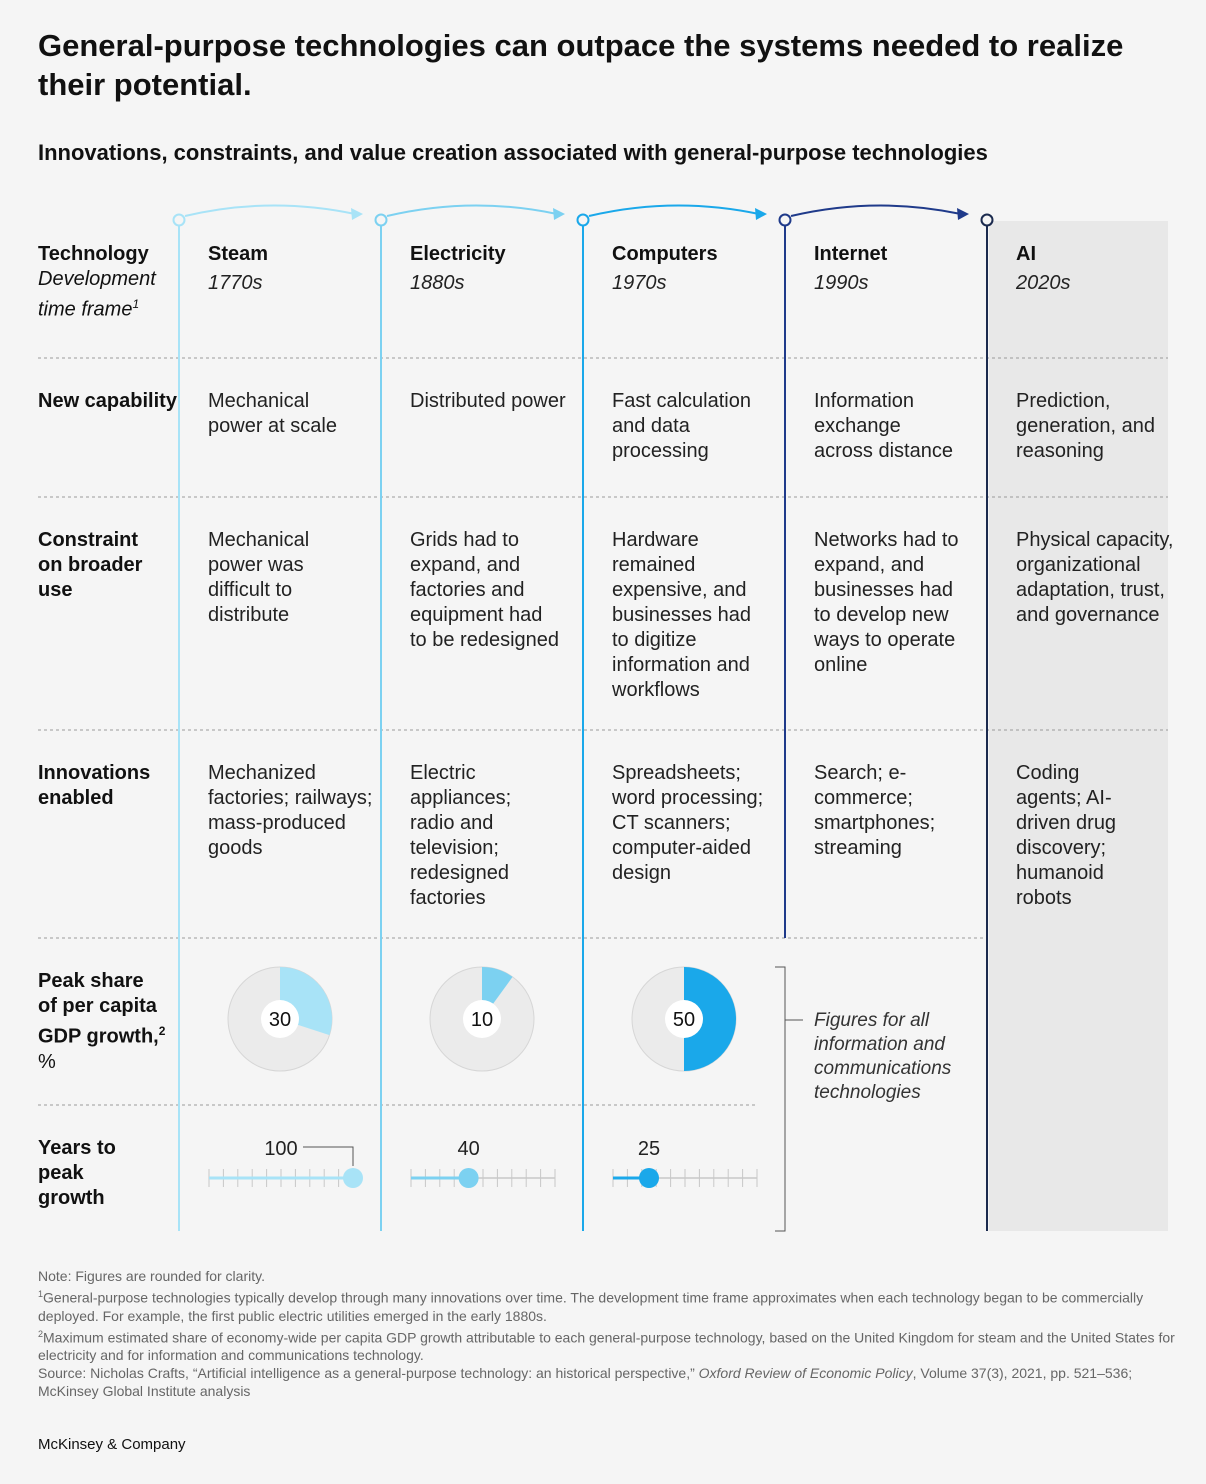 The width and height of the screenshot is (1206, 1484). What do you see at coordinates (780, 1099) in the screenshot?
I see `ict-bracket` at bounding box center [780, 1099].